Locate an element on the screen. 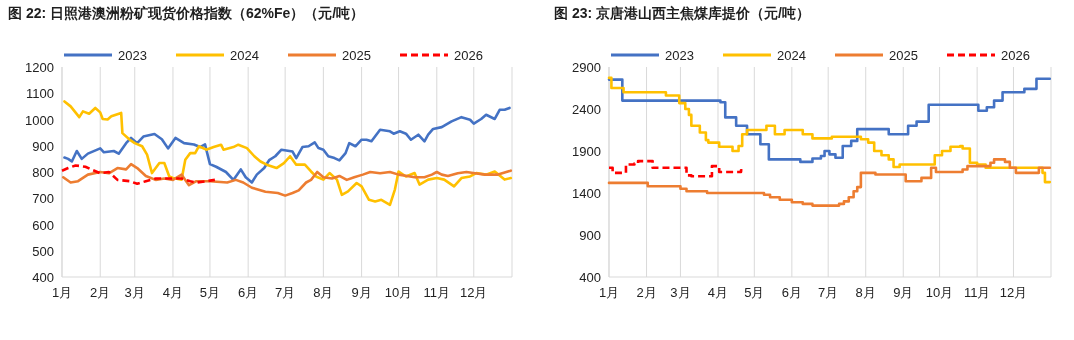 Image resolution: width=1074 pixels, height=340 pixels. y-tick-label: 2900 is located at coordinates (586, 67).